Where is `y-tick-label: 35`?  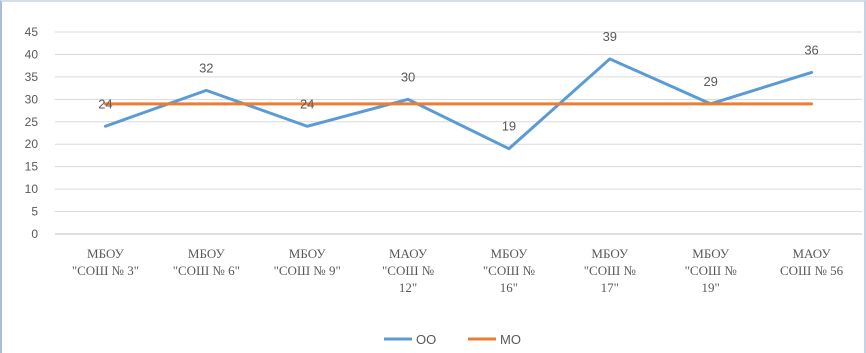 y-tick-label: 35 is located at coordinates (32, 77).